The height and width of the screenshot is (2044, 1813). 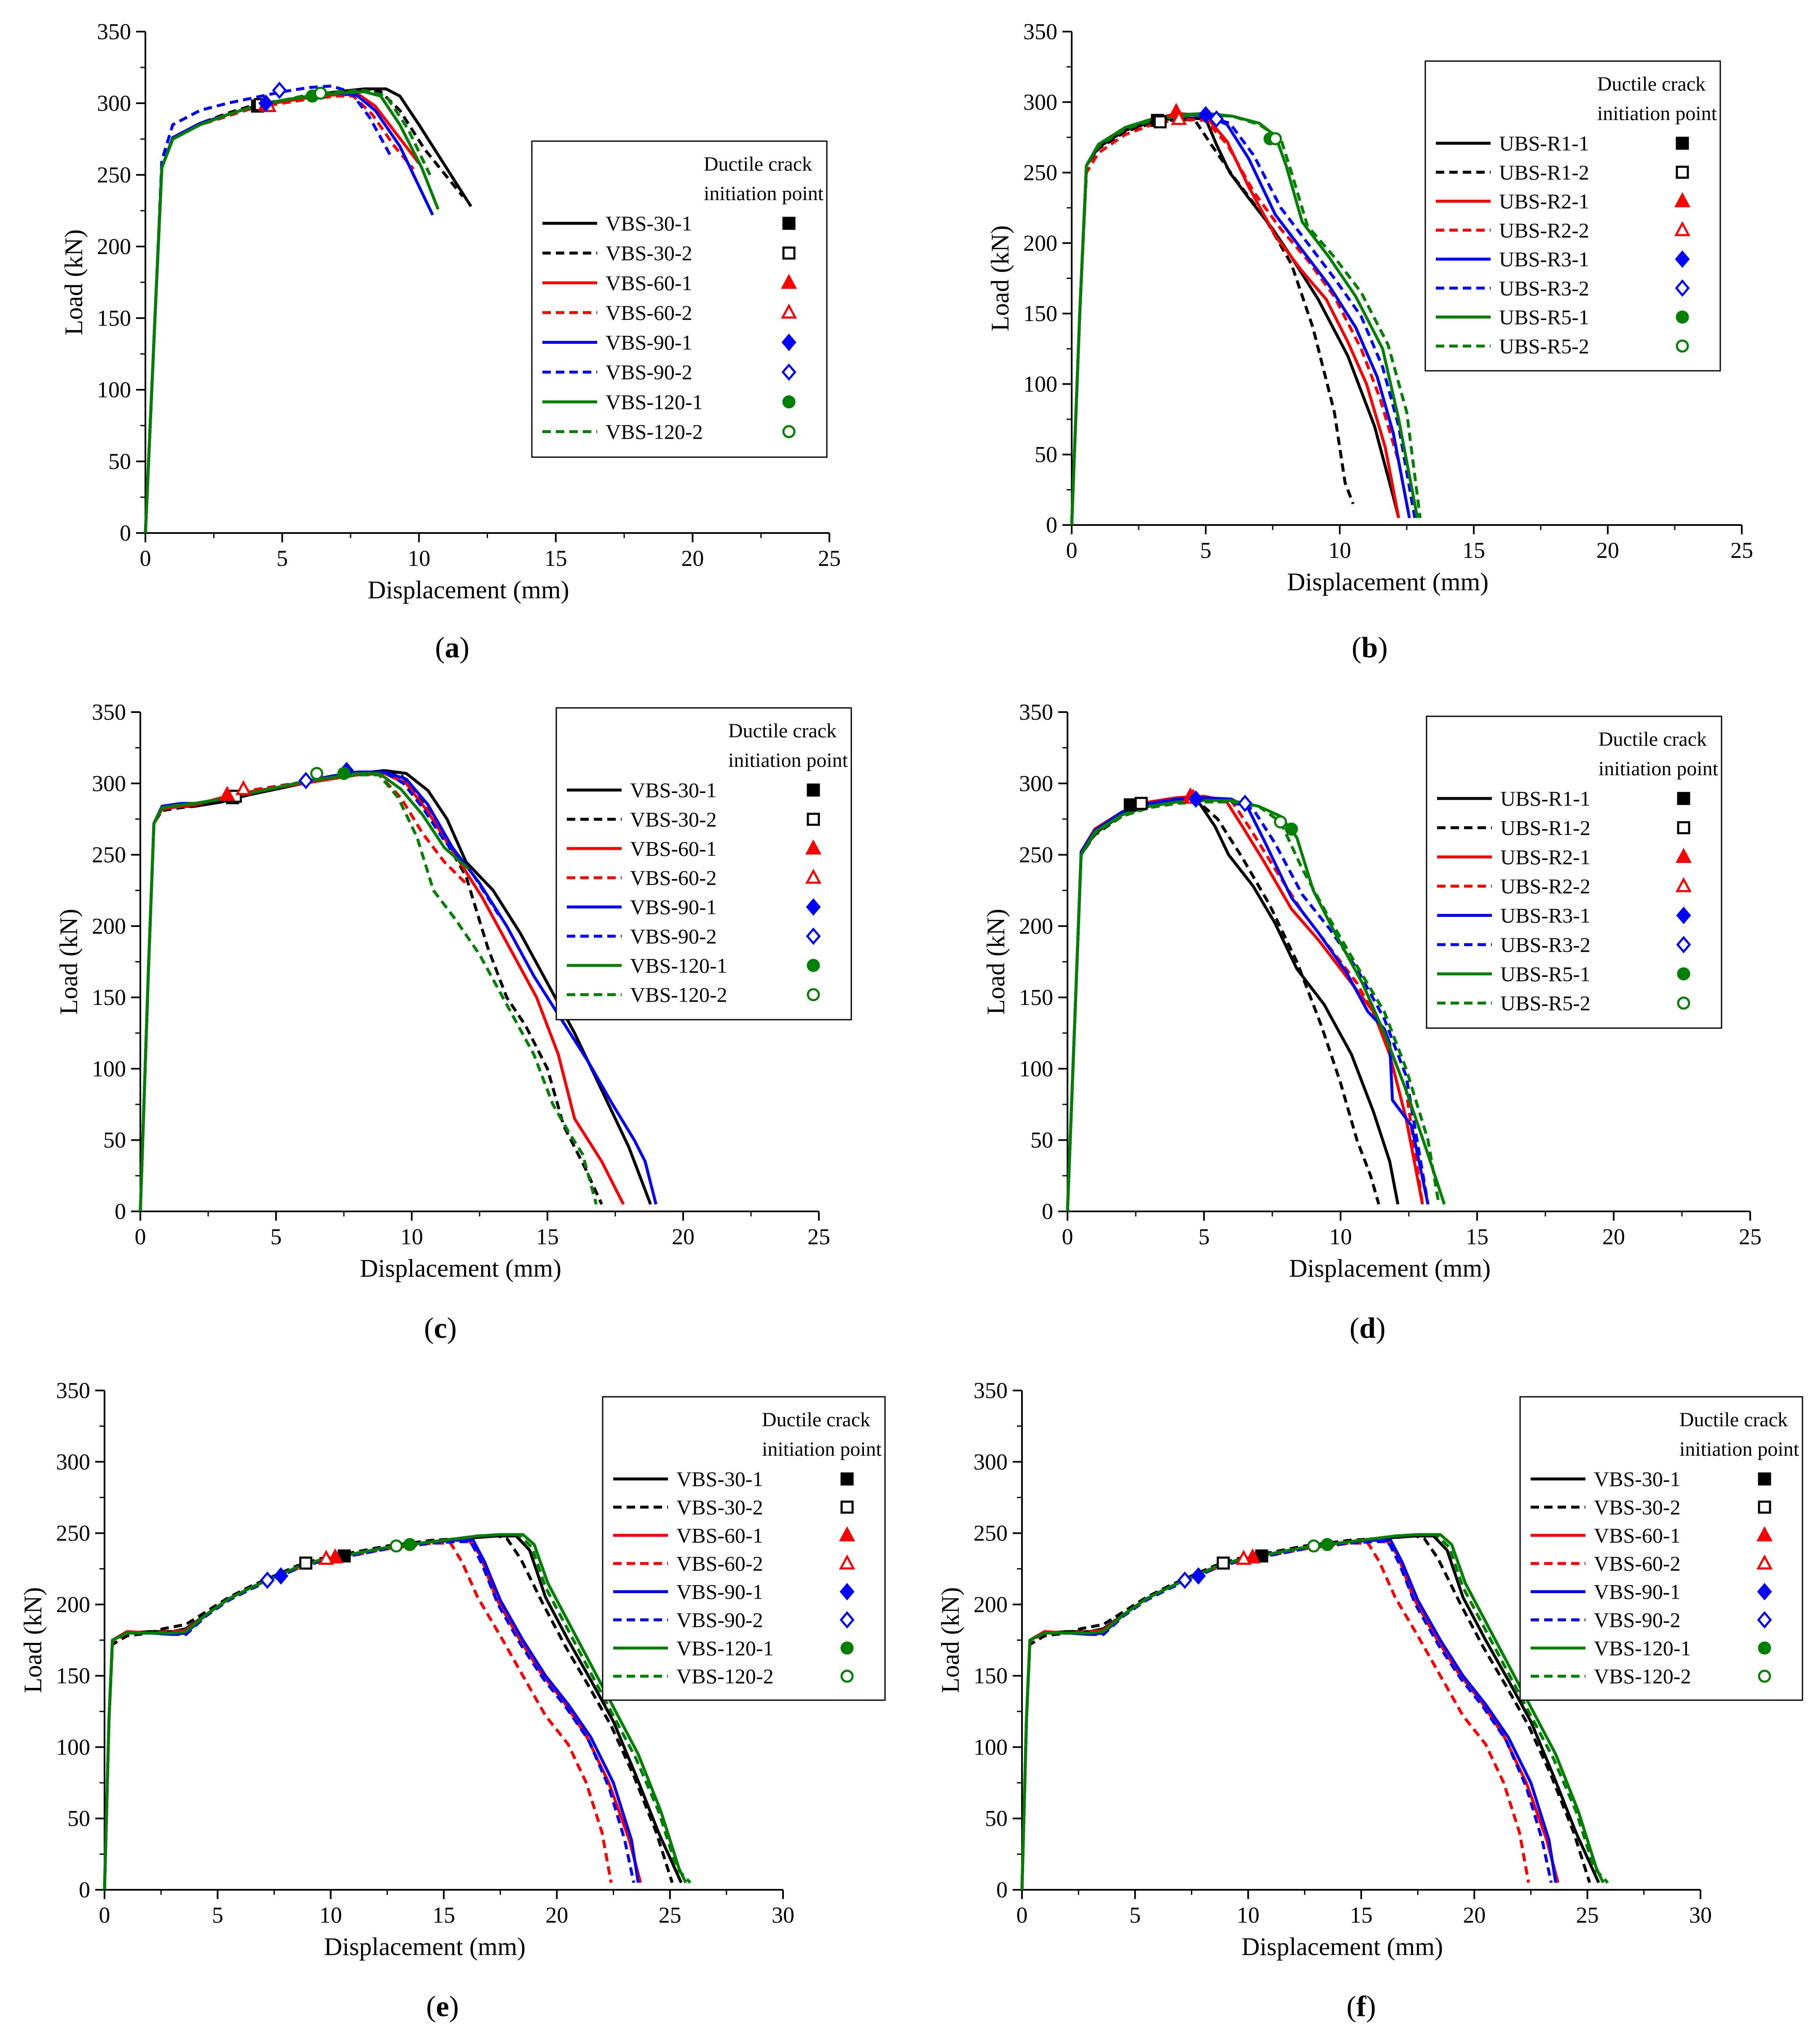 I want to click on legend-label-VBS-120-2: VBS-120-2, so click(x=1642, y=1676).